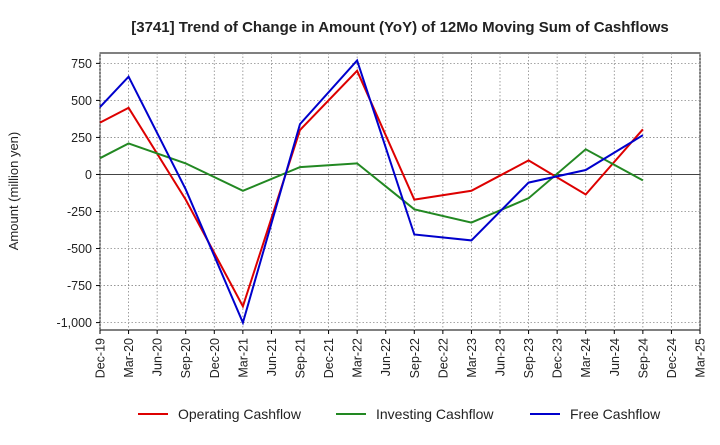  Describe the element at coordinates (129, 358) in the screenshot. I see `x-tick-label: Mar-20` at that location.